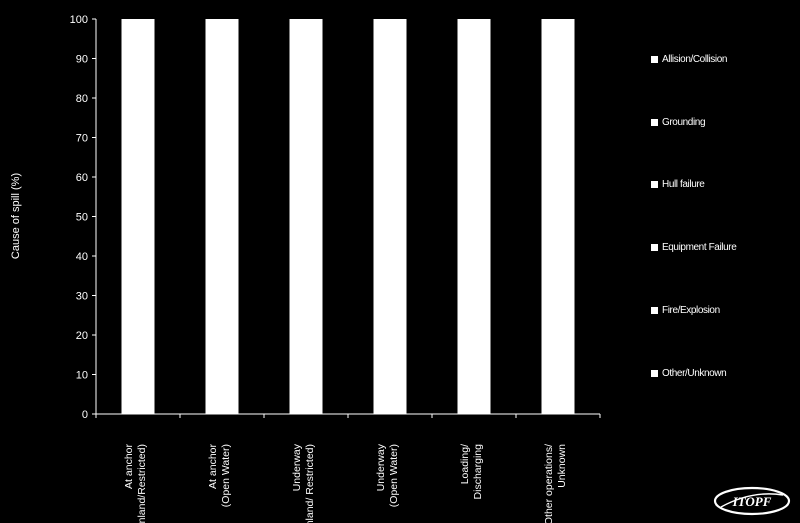 The image size is (800, 523). I want to click on y-tick-label: 10, so click(82, 376).